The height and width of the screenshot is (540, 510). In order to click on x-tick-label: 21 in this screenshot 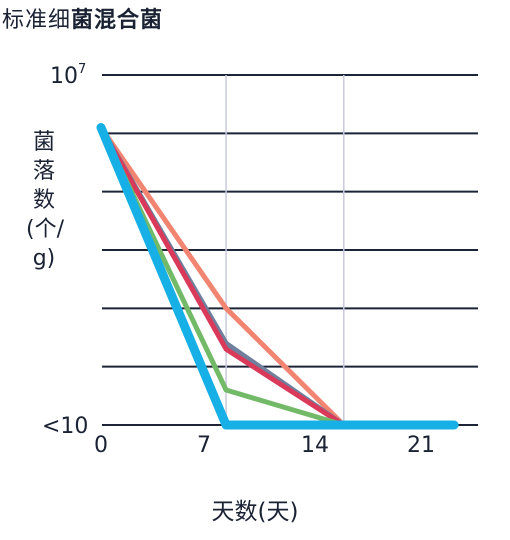, I will do `click(421, 445)`.